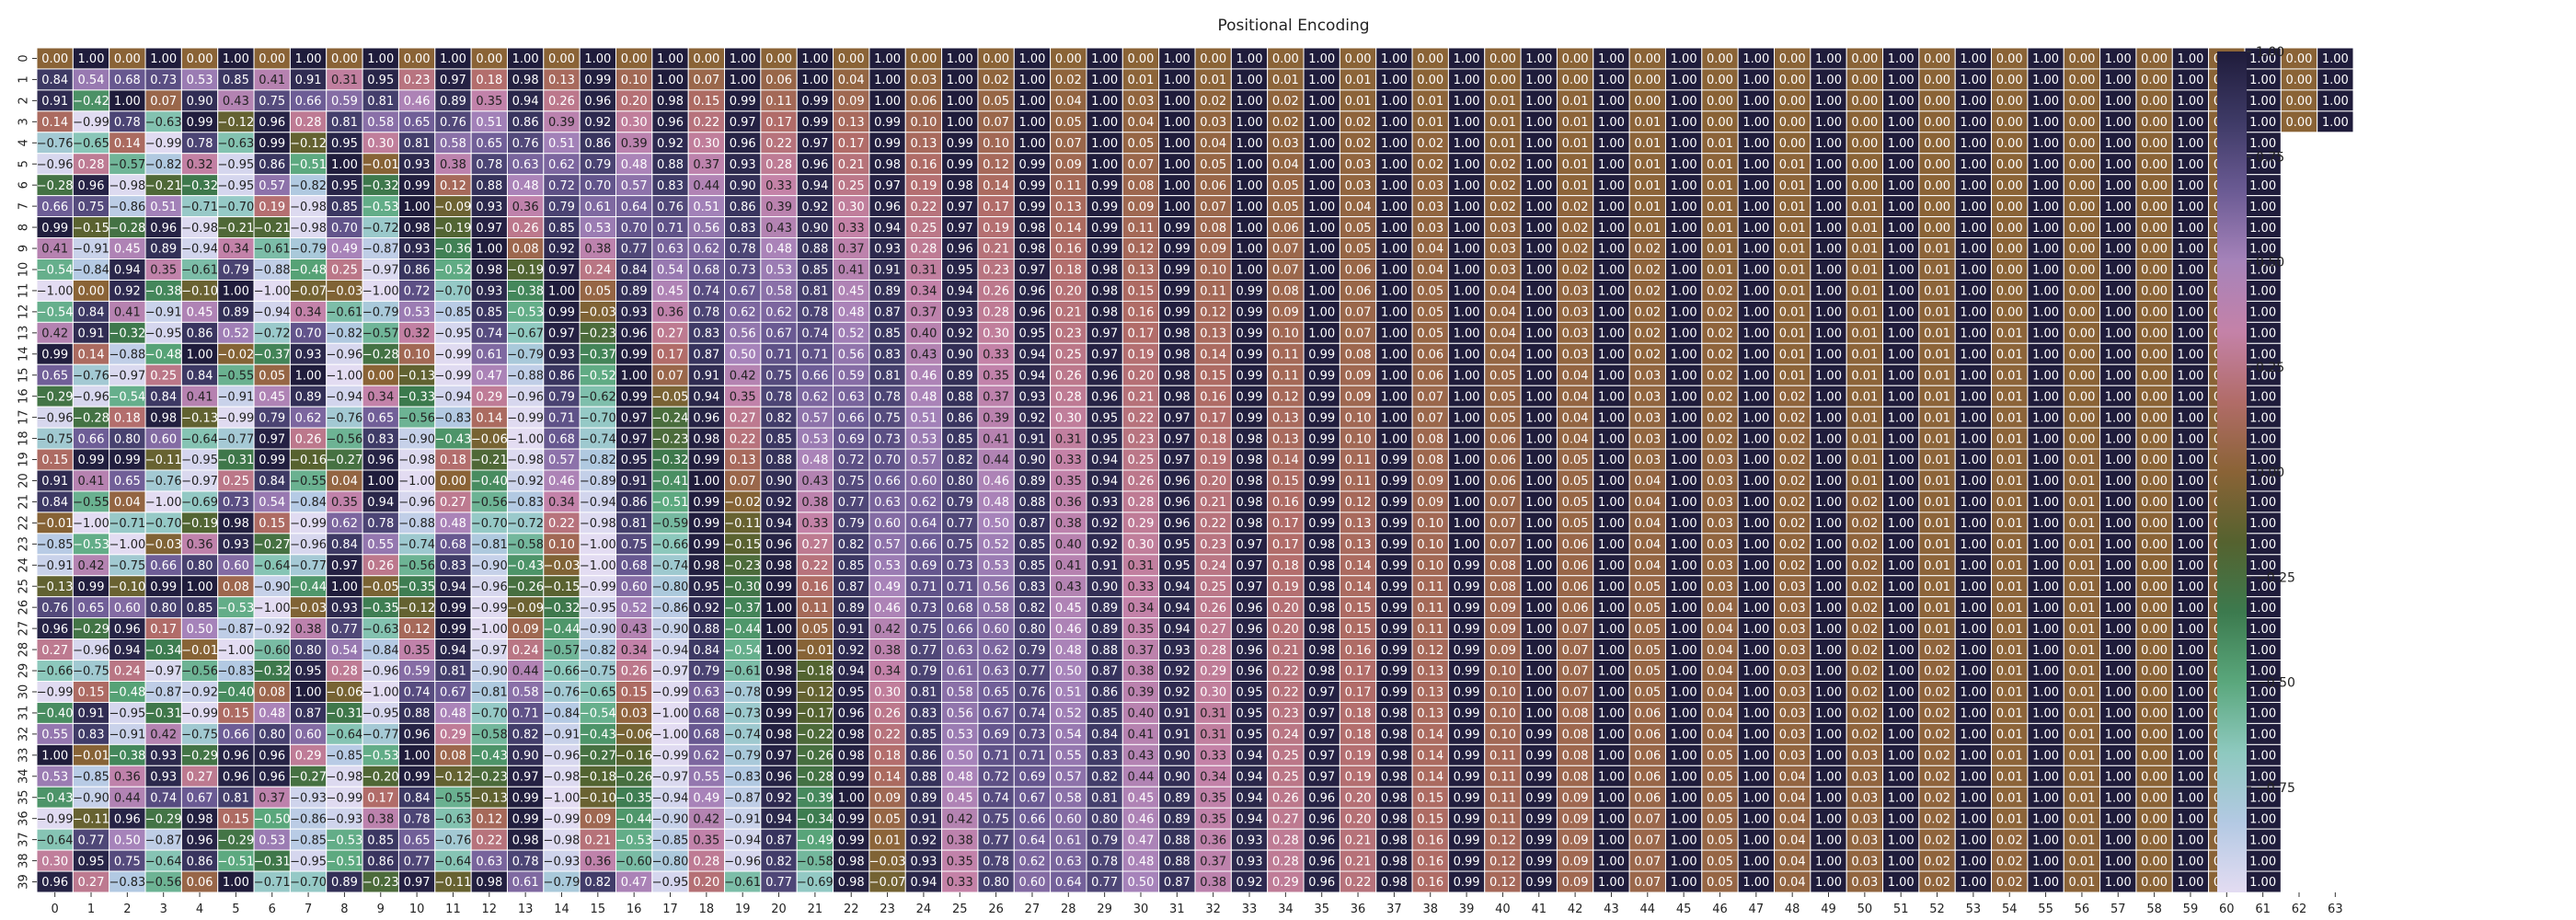  What do you see at coordinates (742, 735) in the screenshot?
I see `cell-value-label: −0.74` at bounding box center [742, 735].